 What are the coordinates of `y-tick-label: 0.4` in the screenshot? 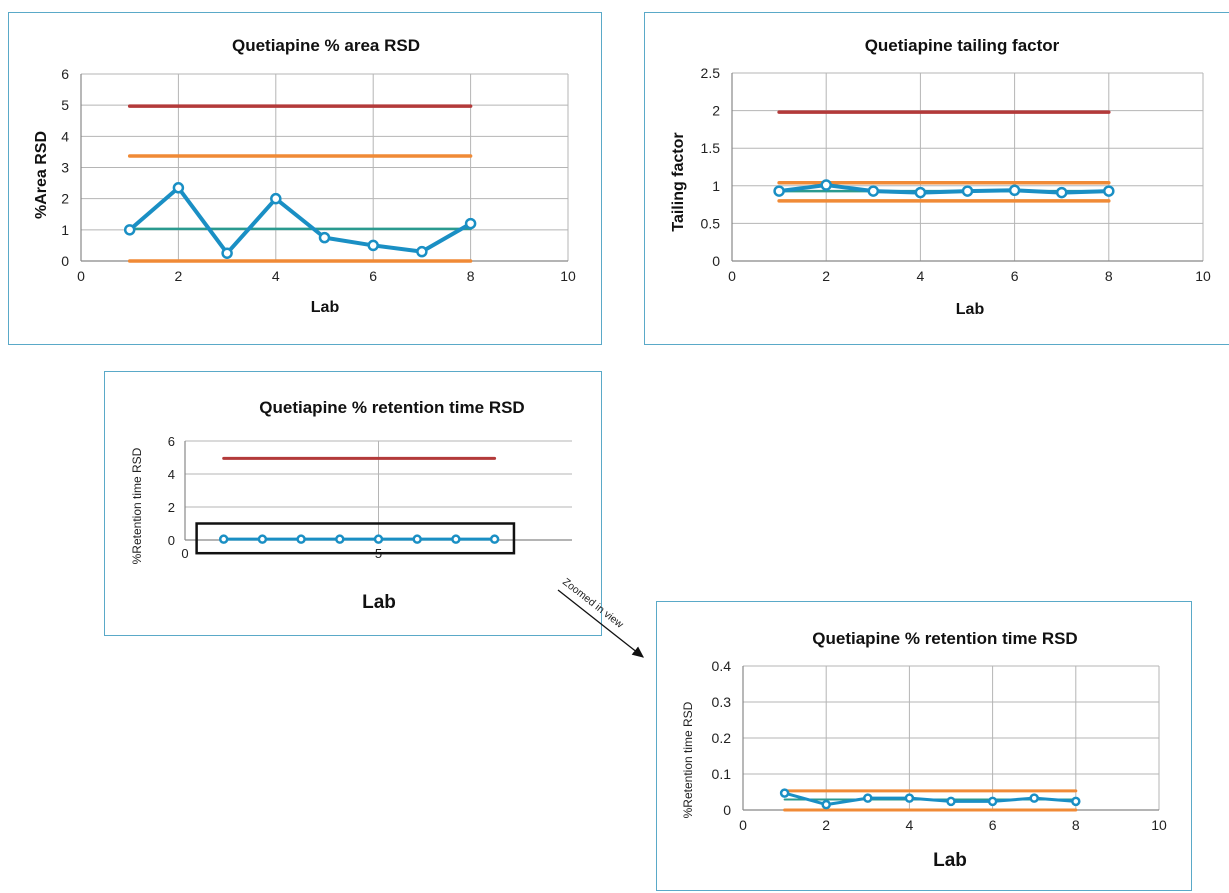 It's located at (722, 666).